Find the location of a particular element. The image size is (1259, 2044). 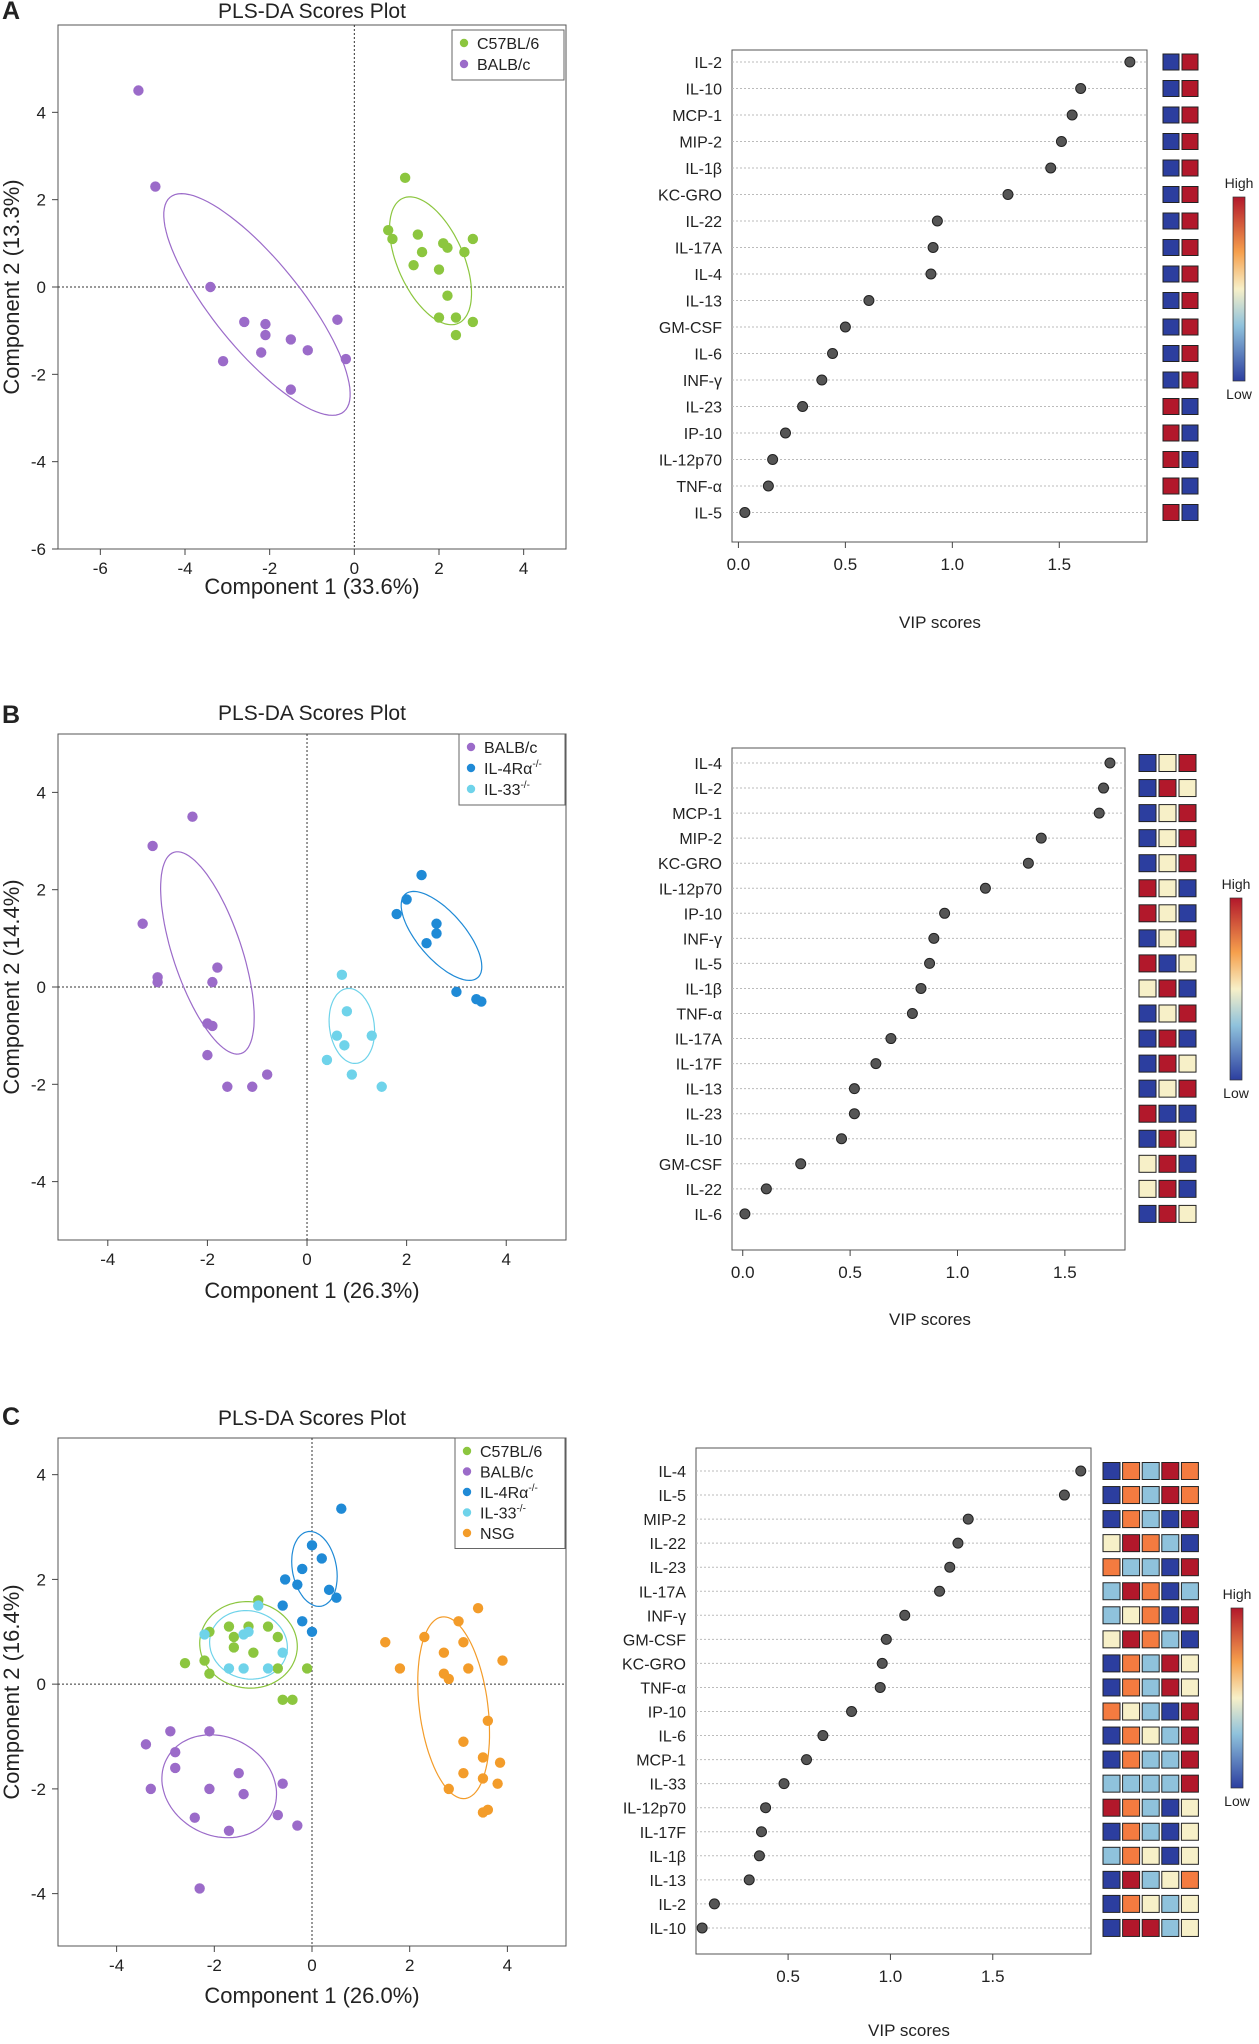

x-ticks: 0.0 0.5 1.0 1.5 is located at coordinates (904, 1266).